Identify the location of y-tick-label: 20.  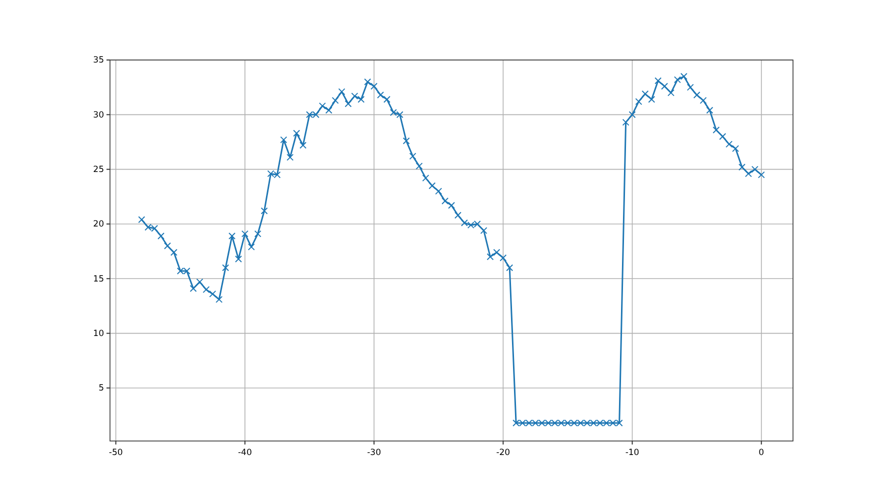
(98, 225).